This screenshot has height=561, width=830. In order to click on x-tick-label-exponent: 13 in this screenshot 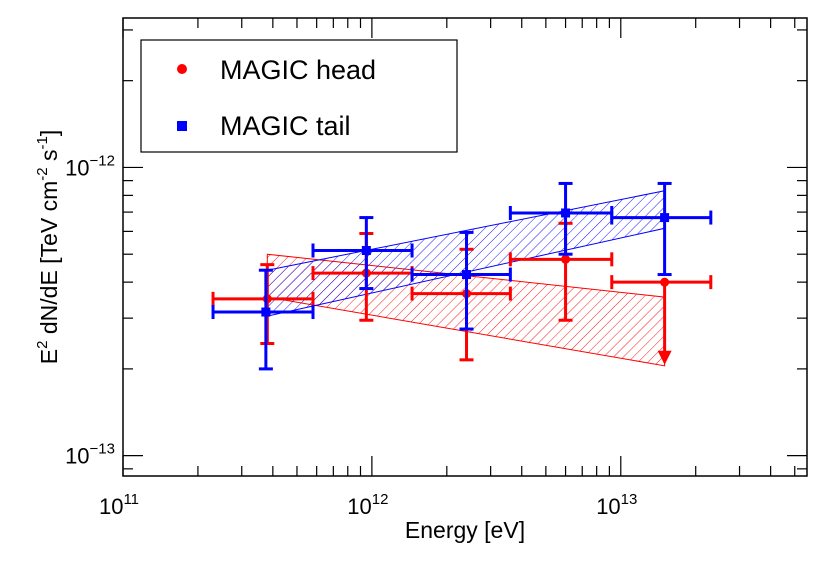, I will do `click(629, 499)`.